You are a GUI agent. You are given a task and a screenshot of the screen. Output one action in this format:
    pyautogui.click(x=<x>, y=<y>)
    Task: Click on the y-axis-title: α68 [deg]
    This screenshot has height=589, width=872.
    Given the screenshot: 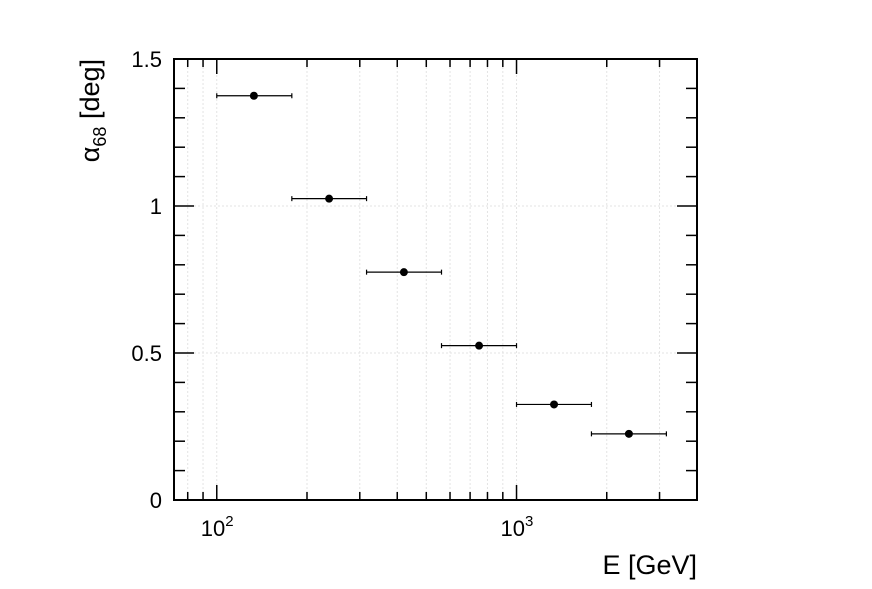 What is the action you would take?
    pyautogui.click(x=92, y=110)
    